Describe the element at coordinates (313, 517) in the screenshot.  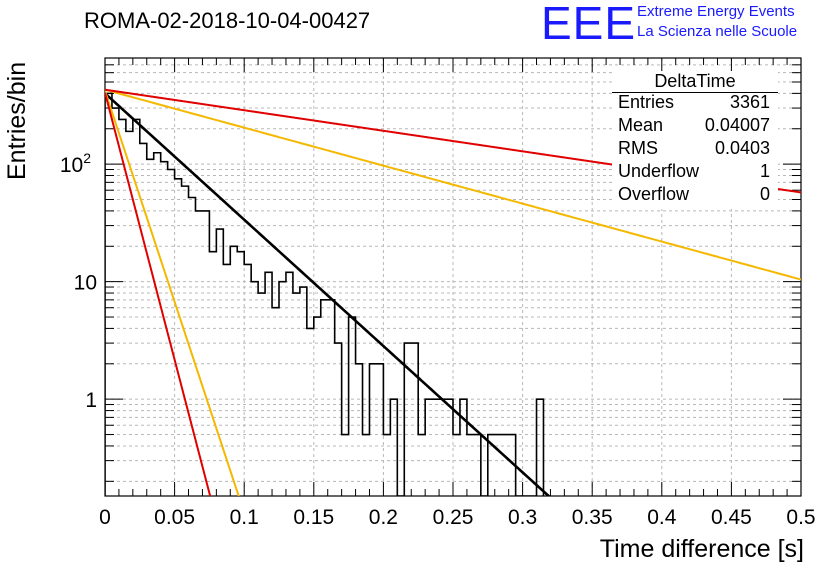
I see `x-tick-label: 0.15` at that location.